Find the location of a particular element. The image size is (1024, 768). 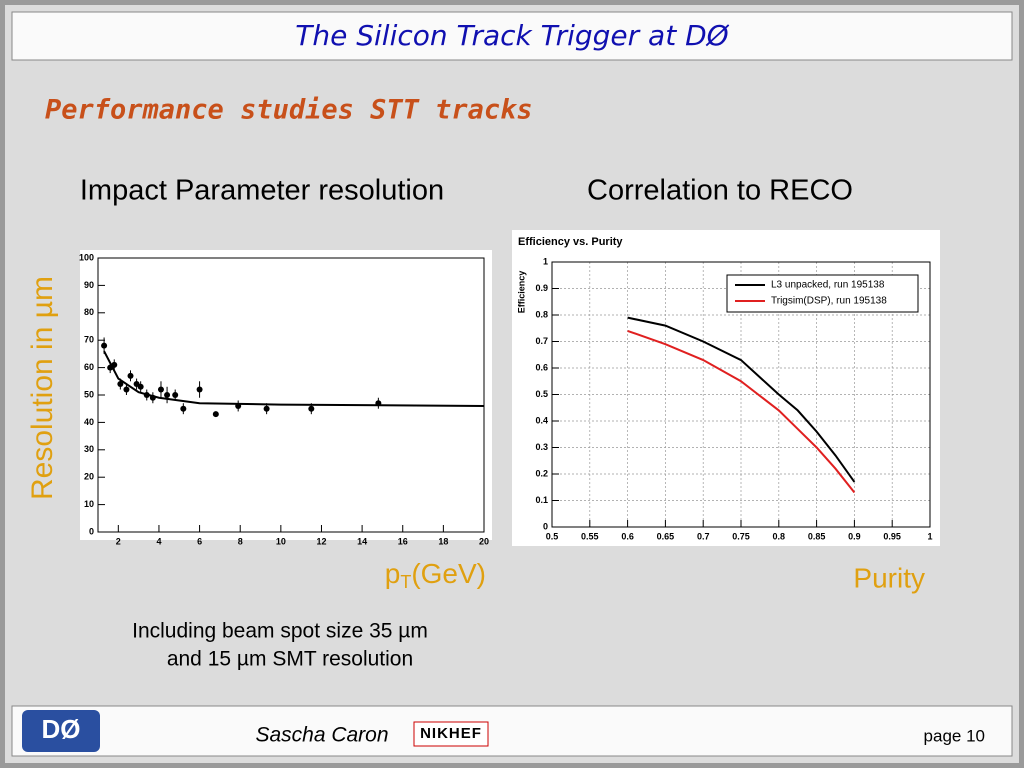

y-axis-title: Resolution in µm is located at coordinates (42, 388).